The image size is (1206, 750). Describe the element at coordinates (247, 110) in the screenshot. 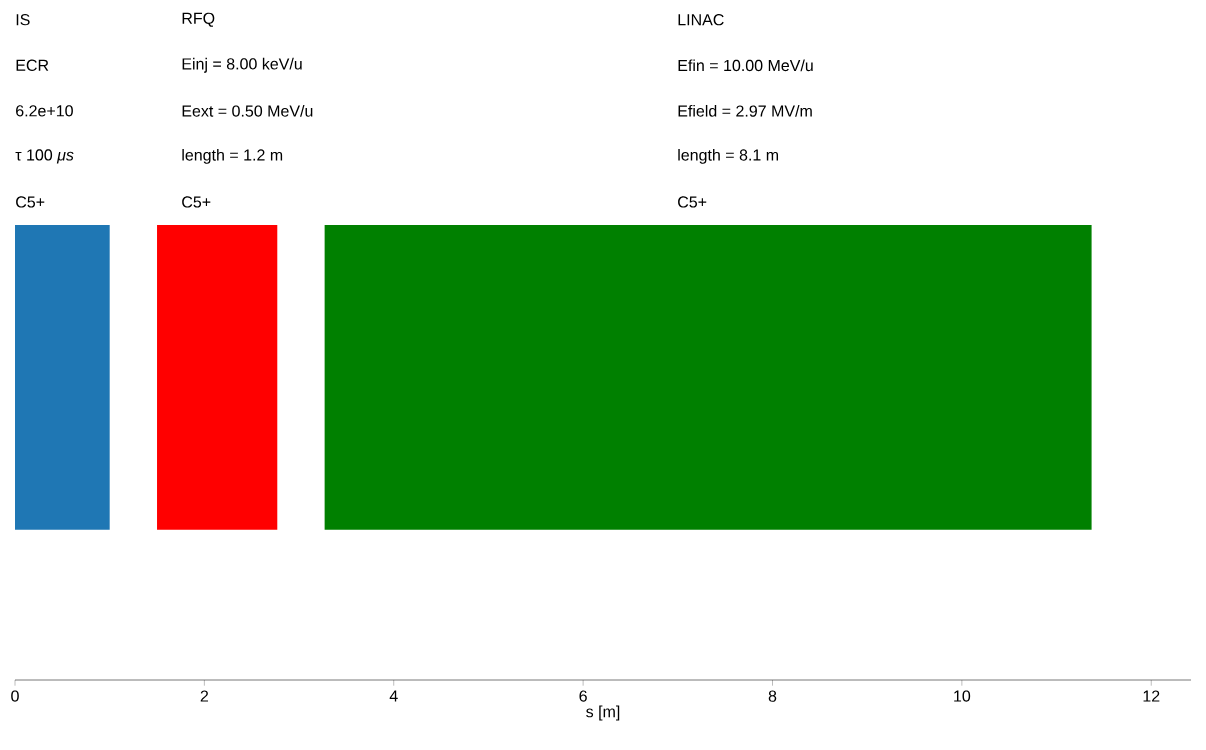

I see `annotation: Eext = 0.50 MeV/u` at that location.